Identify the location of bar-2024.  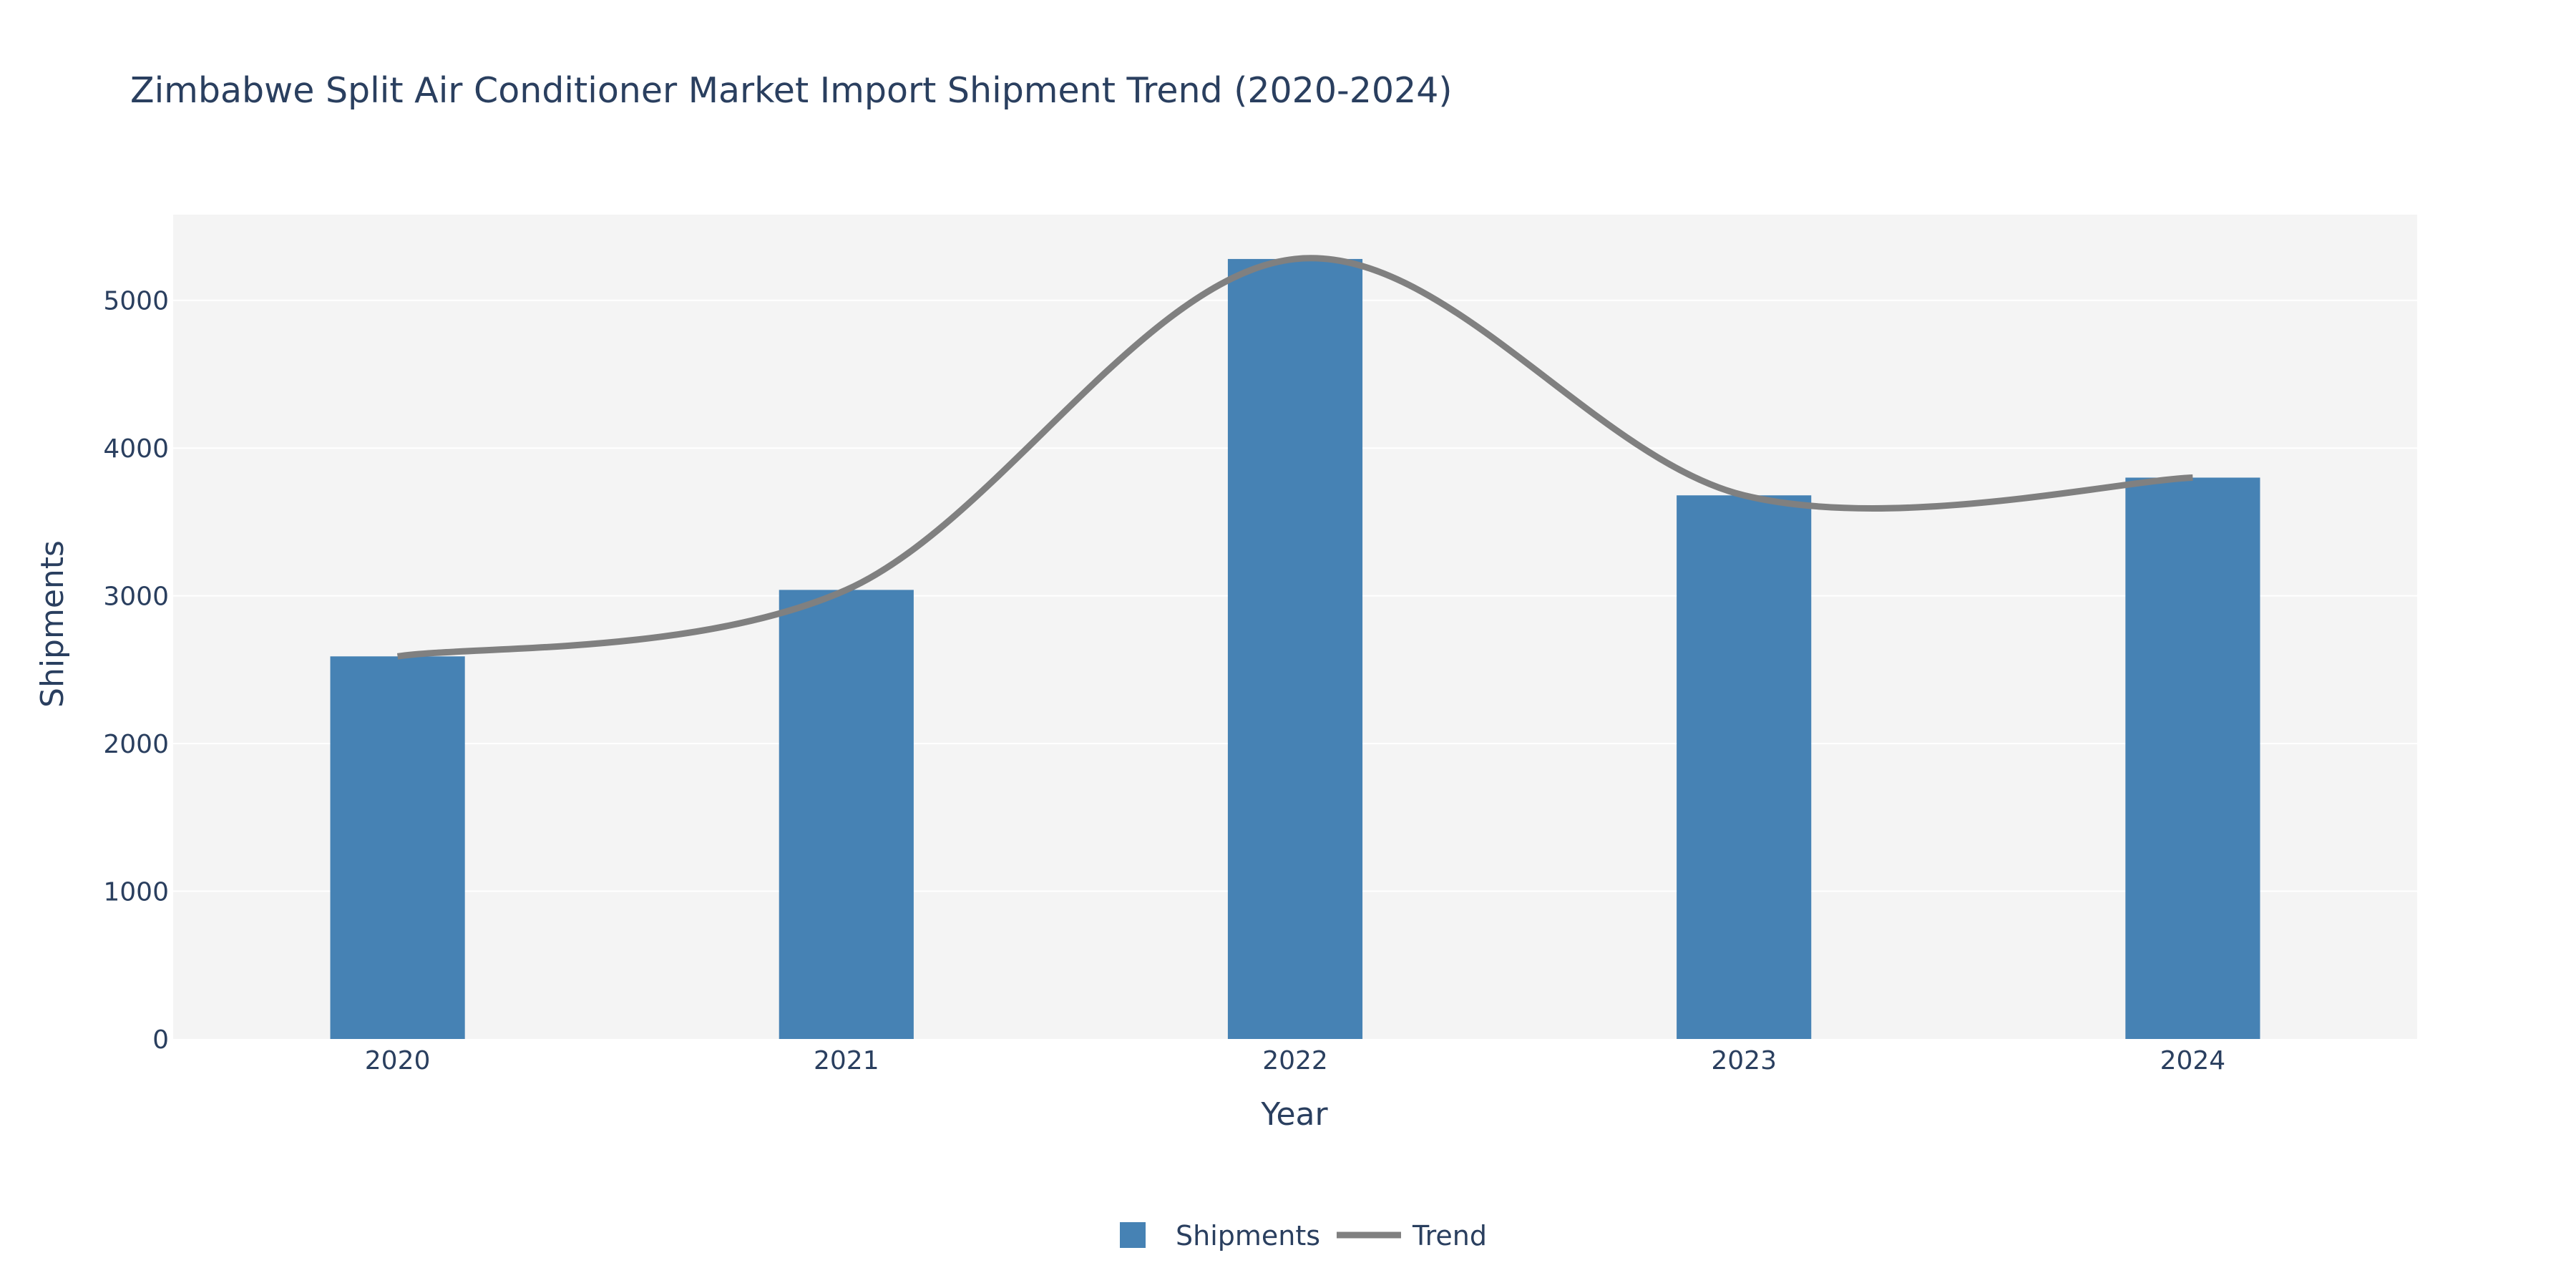
(2192, 758).